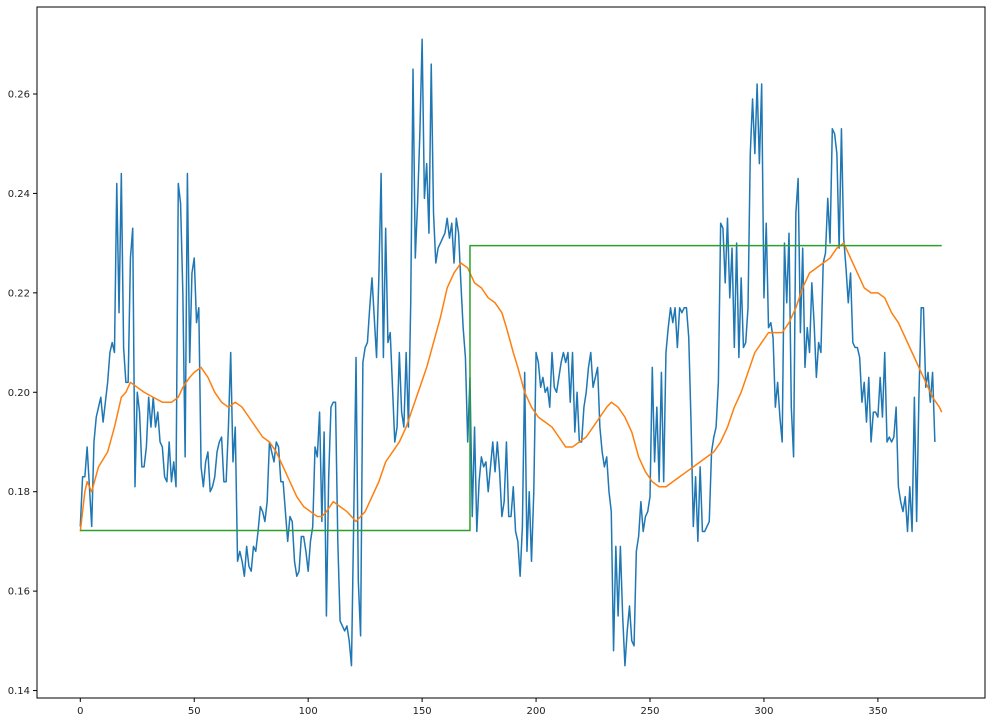 Image resolution: width=994 pixels, height=723 pixels. What do you see at coordinates (877, 711) in the screenshot?
I see `x-tick-label: 350` at bounding box center [877, 711].